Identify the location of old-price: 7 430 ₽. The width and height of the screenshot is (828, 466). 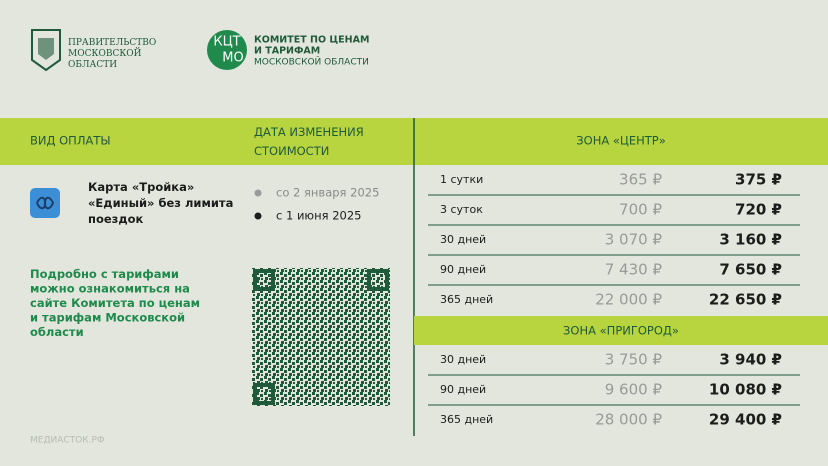
(634, 270).